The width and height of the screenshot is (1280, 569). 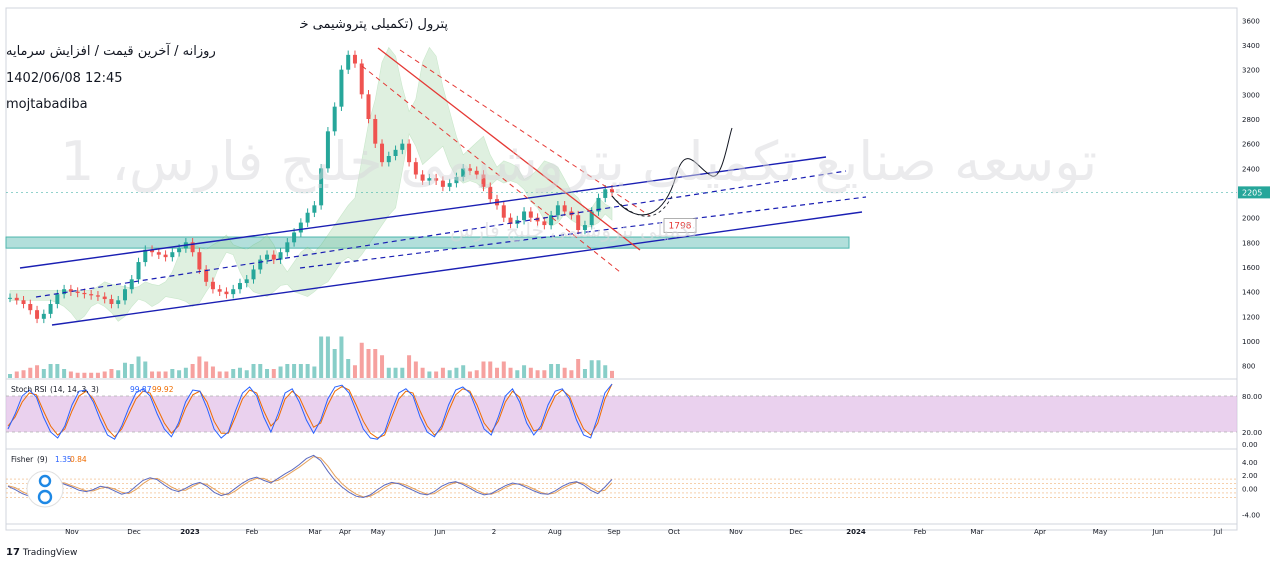 I want to click on support-label: 1798, so click(x=680, y=227).